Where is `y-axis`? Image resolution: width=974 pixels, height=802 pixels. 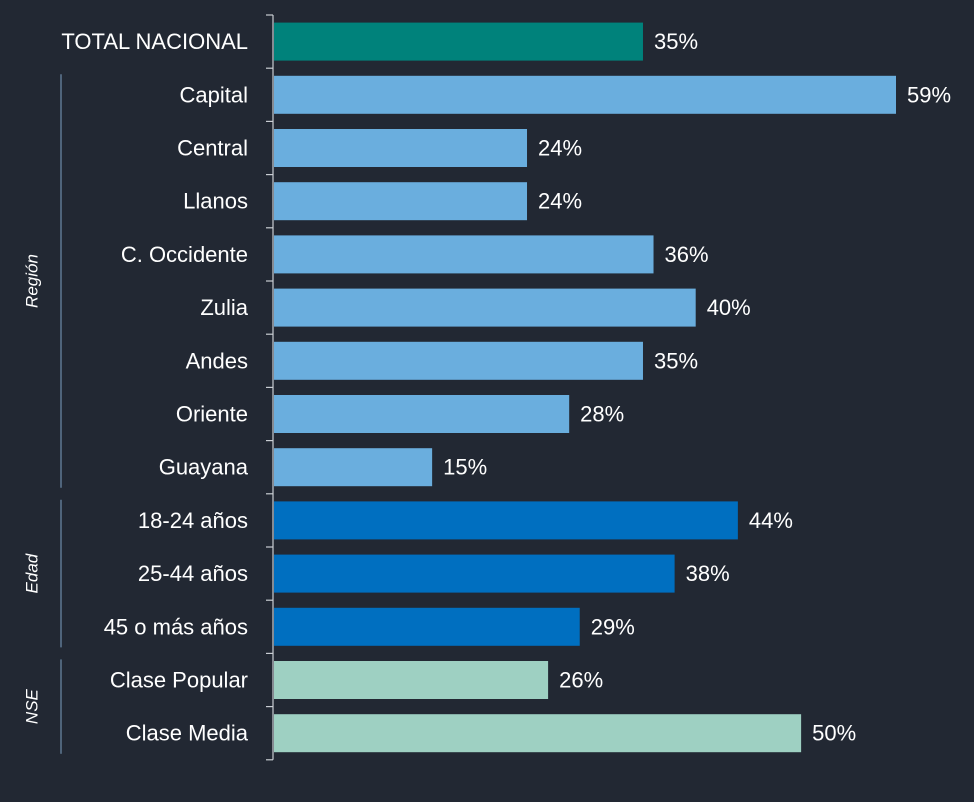 y-axis is located at coordinates (270, 387).